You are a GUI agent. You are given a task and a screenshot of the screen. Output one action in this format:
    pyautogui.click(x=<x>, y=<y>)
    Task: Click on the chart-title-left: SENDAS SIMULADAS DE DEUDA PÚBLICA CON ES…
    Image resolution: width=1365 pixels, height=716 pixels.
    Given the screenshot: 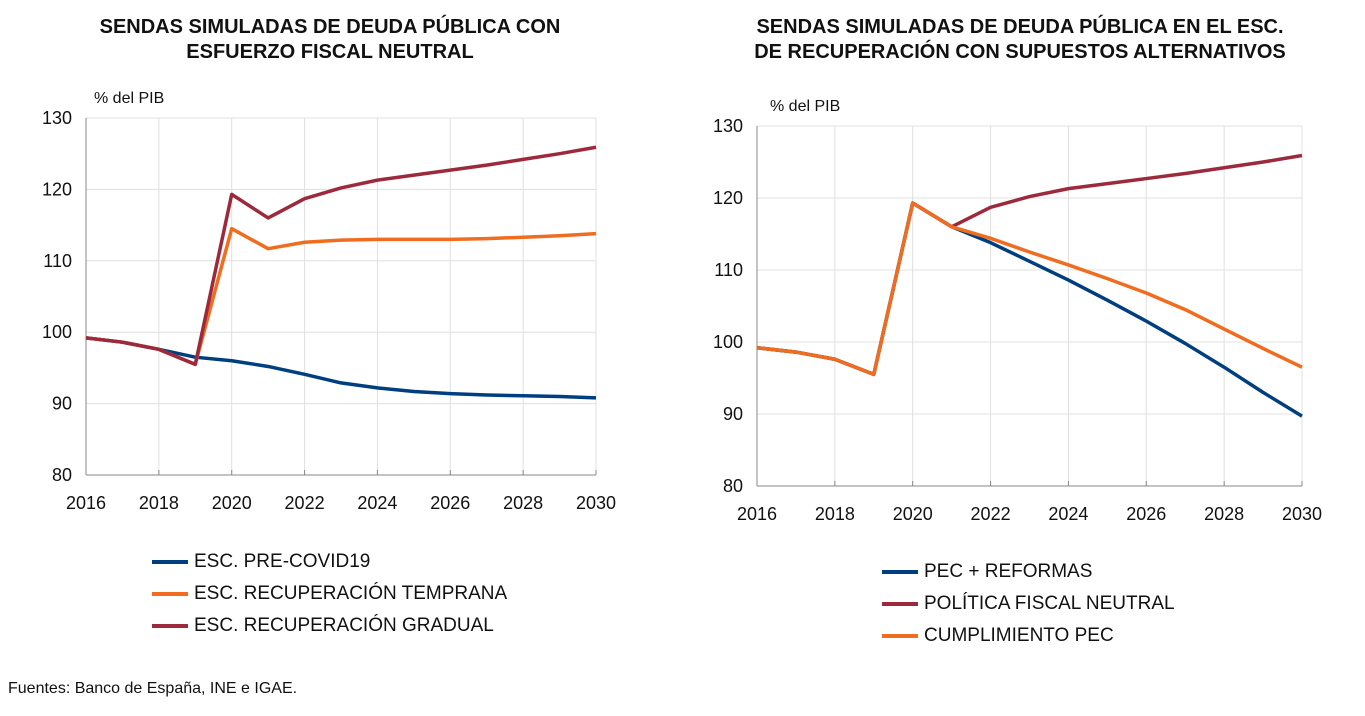 What is the action you would take?
    pyautogui.click(x=330, y=40)
    